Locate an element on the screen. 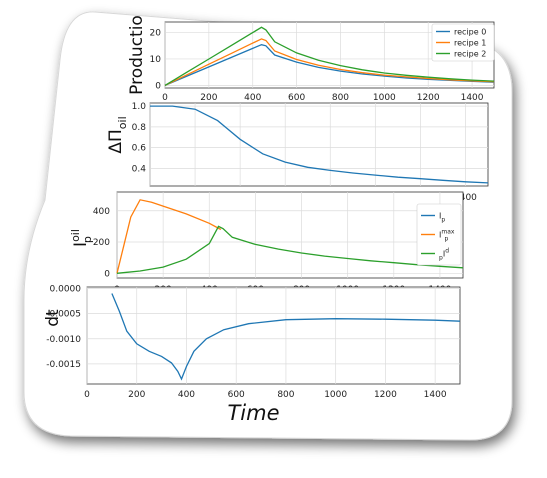 Image resolution: width=547 pixels, height=478 pixels. y-tick-label: 400 is located at coordinates (101, 212).